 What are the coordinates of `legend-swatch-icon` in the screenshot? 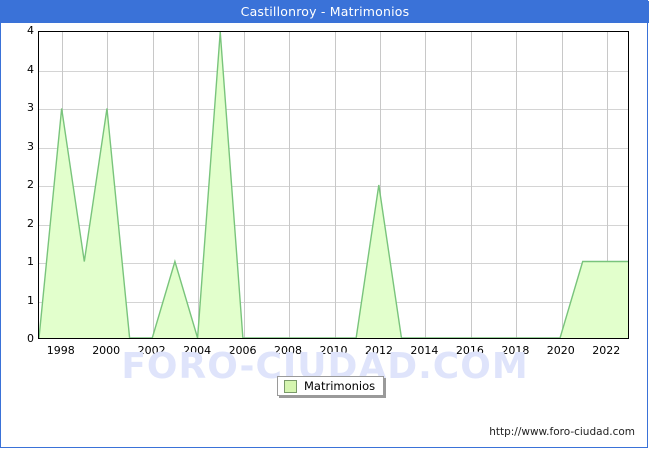 It's located at (290, 386).